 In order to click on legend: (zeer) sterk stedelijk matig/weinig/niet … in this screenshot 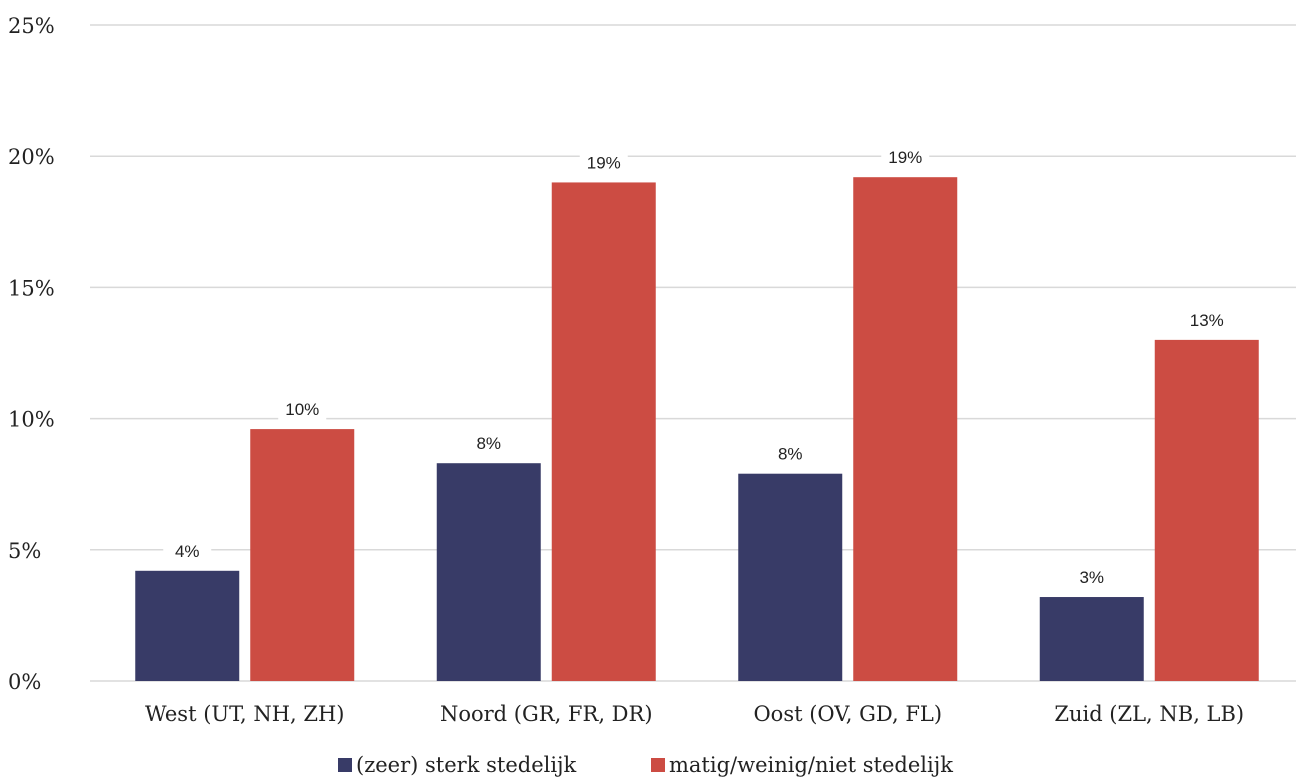, I will do `click(645, 765)`.